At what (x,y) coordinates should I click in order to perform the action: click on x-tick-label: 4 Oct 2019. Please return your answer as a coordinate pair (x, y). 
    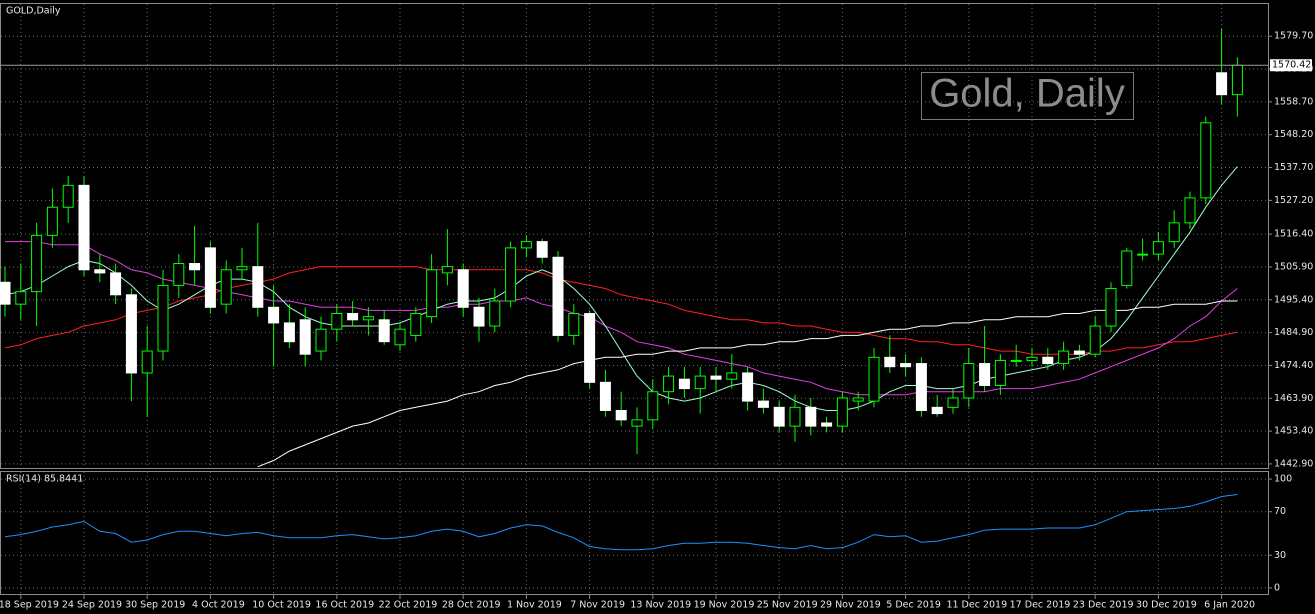
    Looking at the image, I should click on (218, 605).